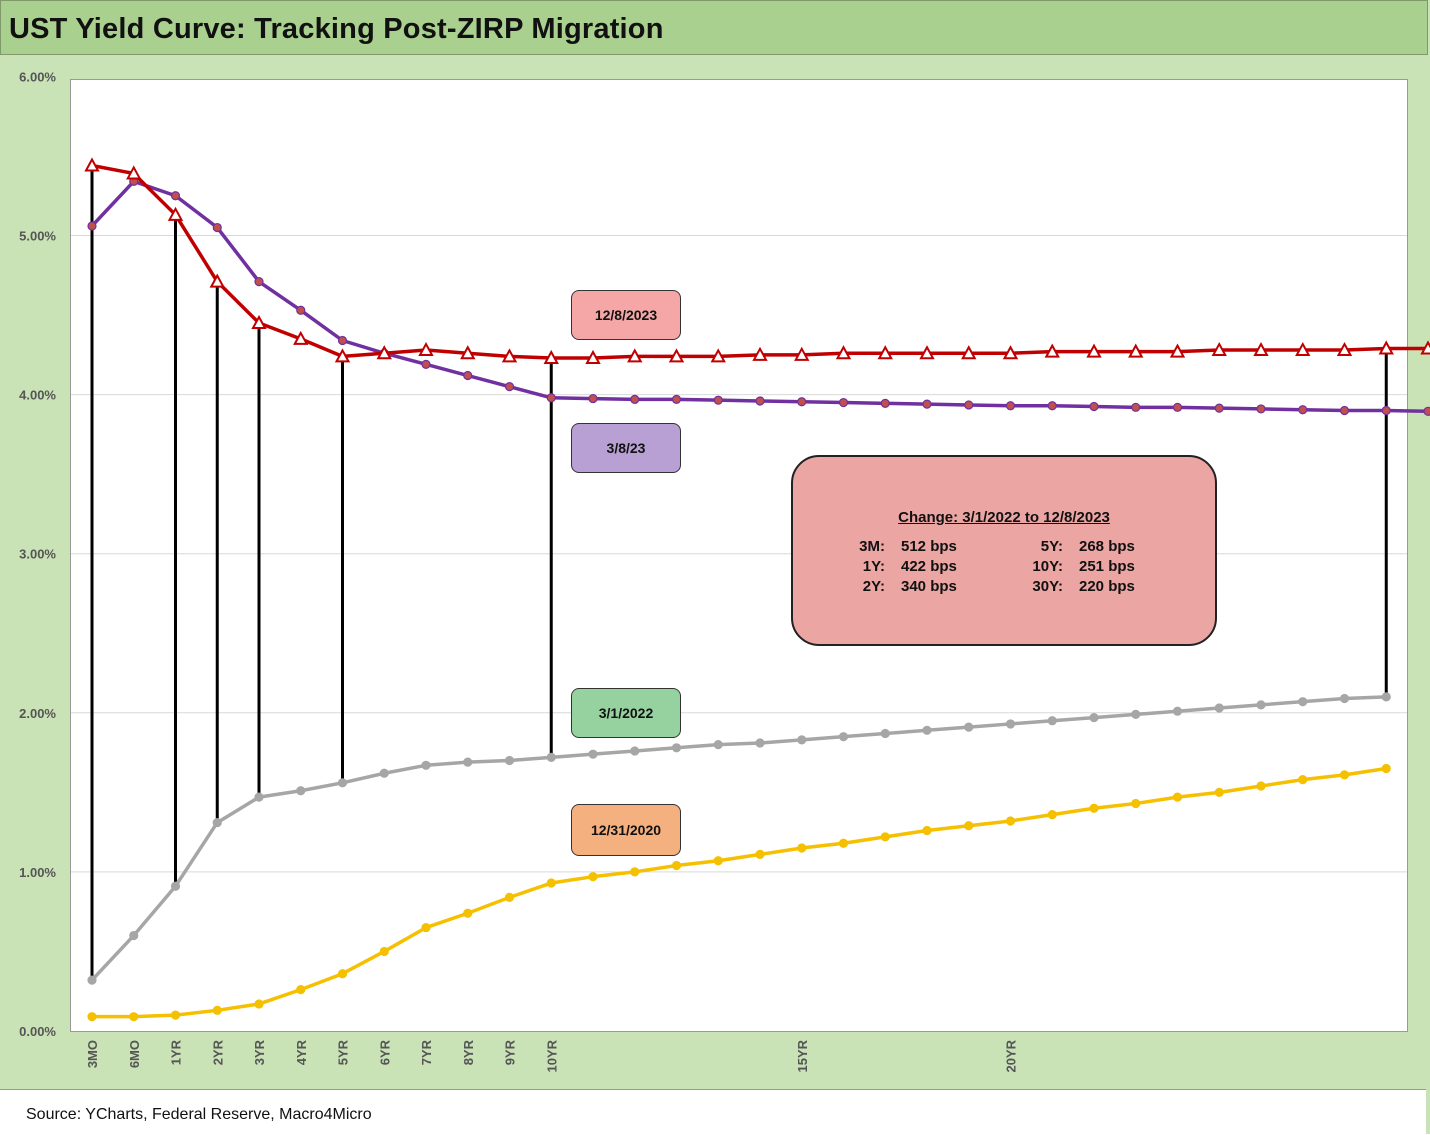 The height and width of the screenshot is (1135, 1430). I want to click on x-tick-label: 15YR, so click(802, 1055).